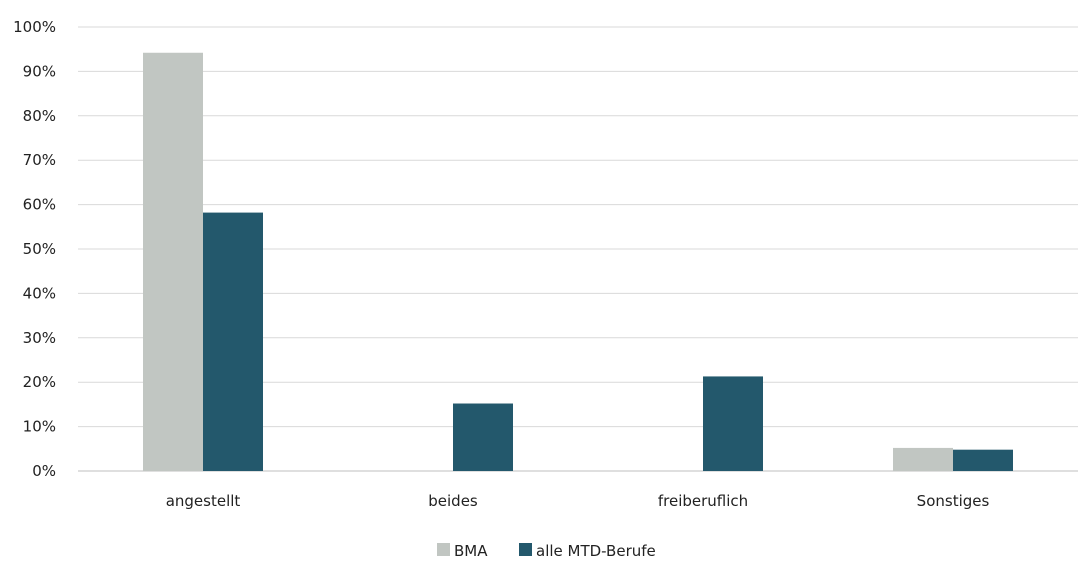 The width and height of the screenshot is (1083, 563). What do you see at coordinates (44, 471) in the screenshot?
I see `y-tick-label: 0%` at bounding box center [44, 471].